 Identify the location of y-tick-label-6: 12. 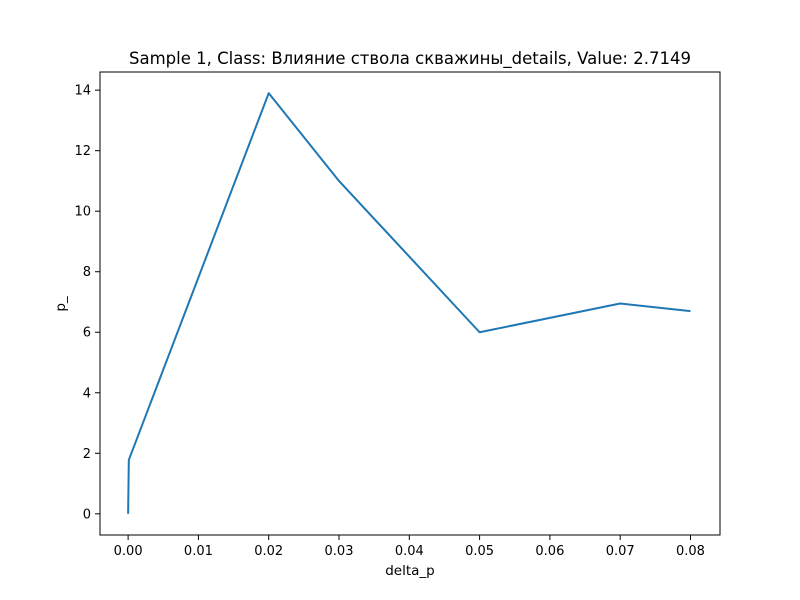
(82, 151).